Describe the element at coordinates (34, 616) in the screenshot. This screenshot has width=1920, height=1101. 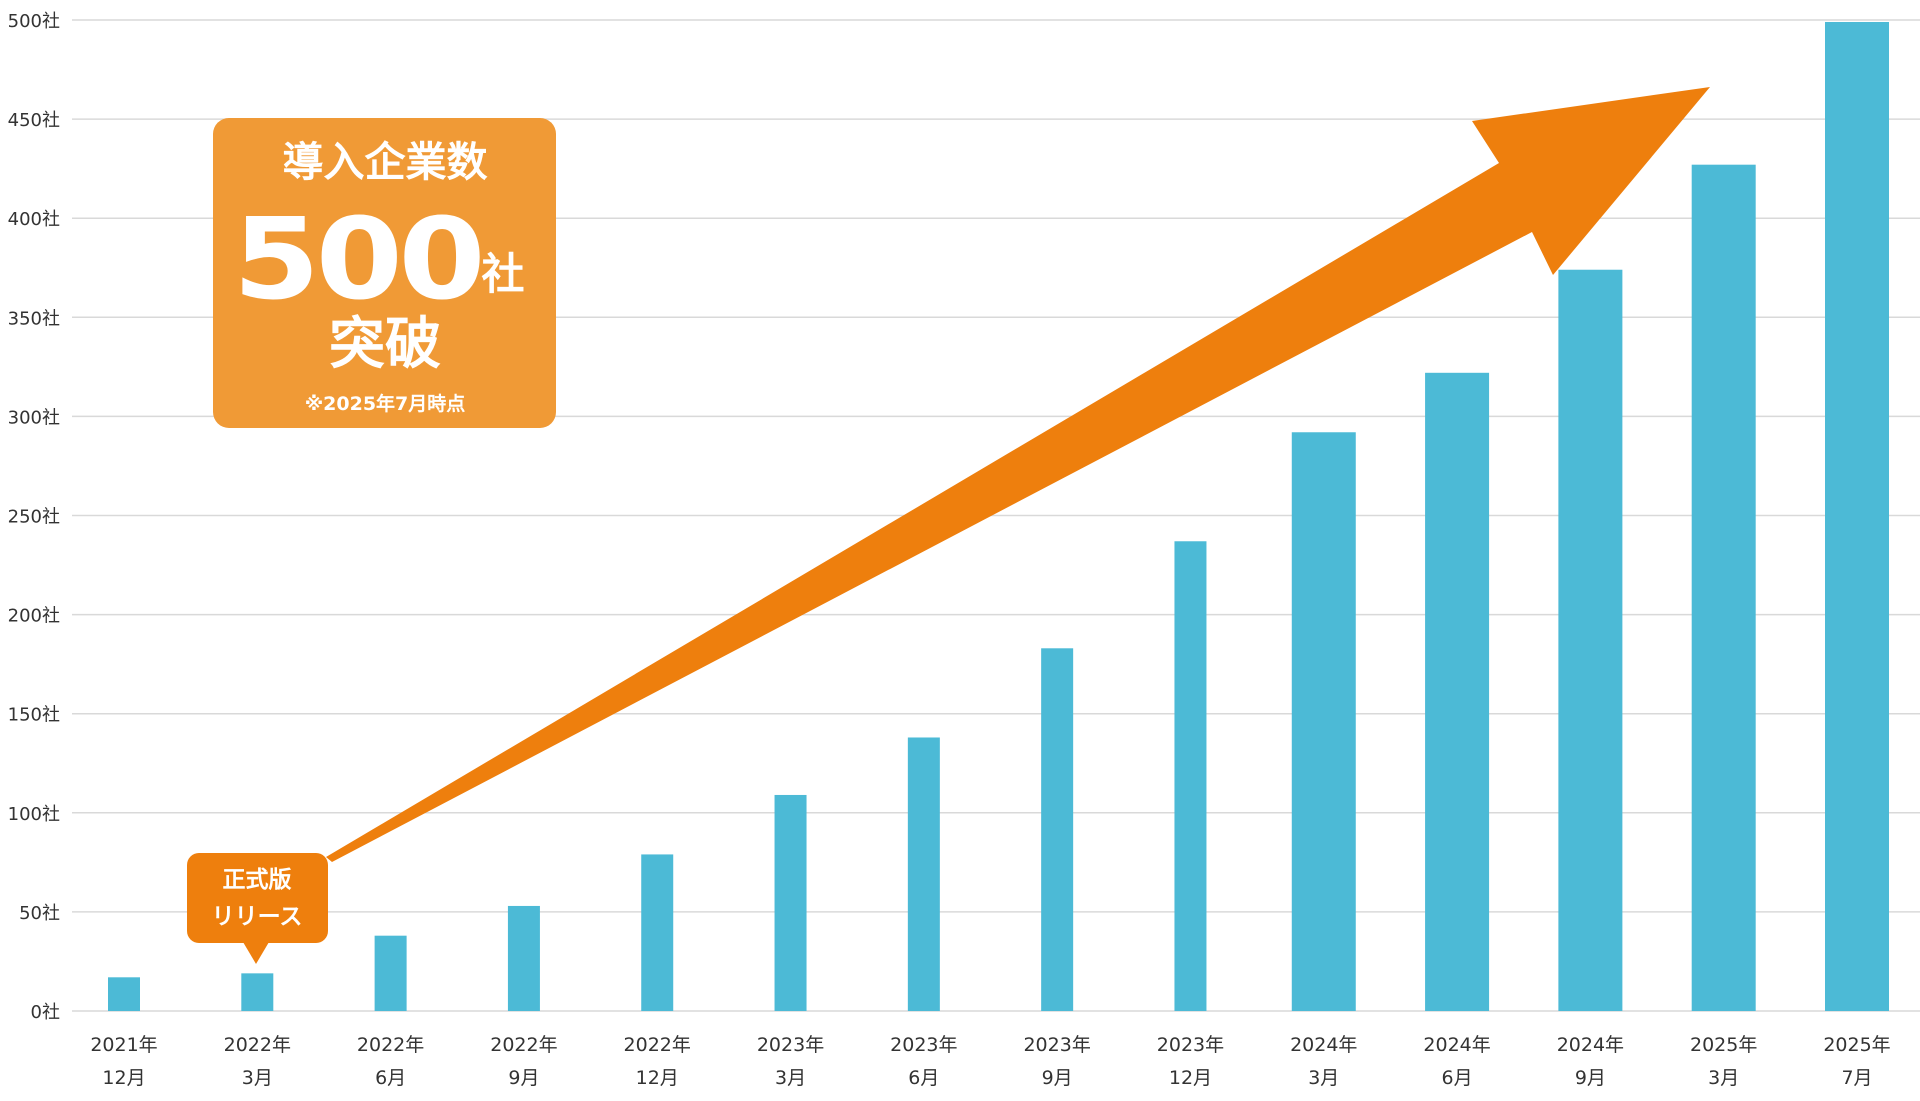
I see `y-tick-label: 200社` at that location.